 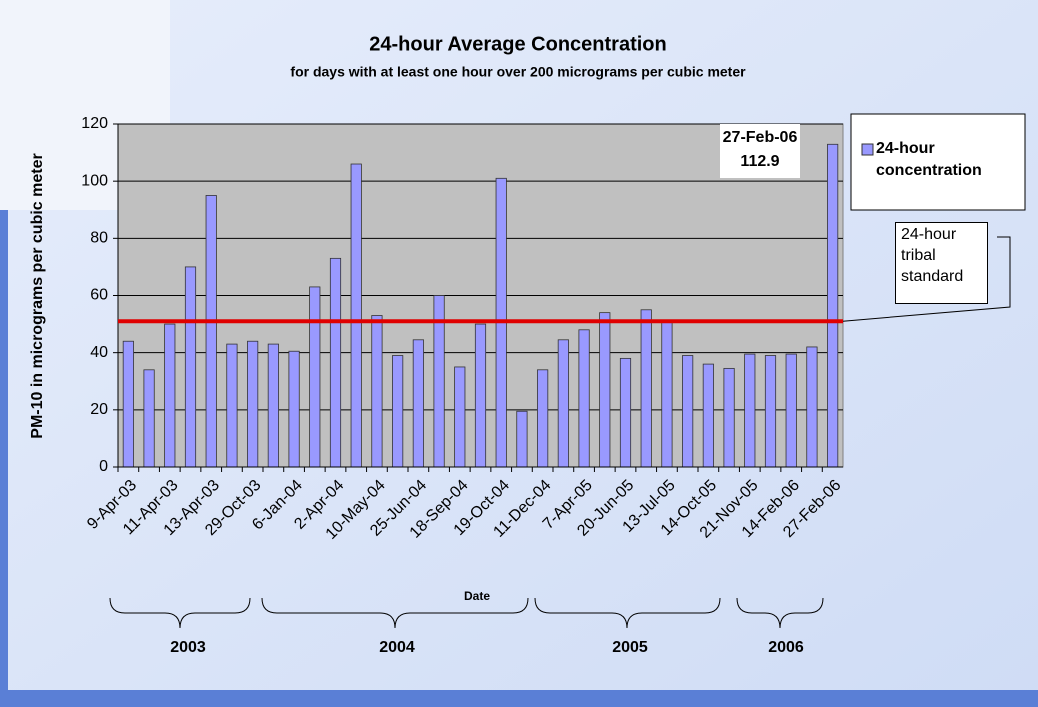 I want to click on chart-title: 24-hour Average Concentration, so click(x=517, y=44).